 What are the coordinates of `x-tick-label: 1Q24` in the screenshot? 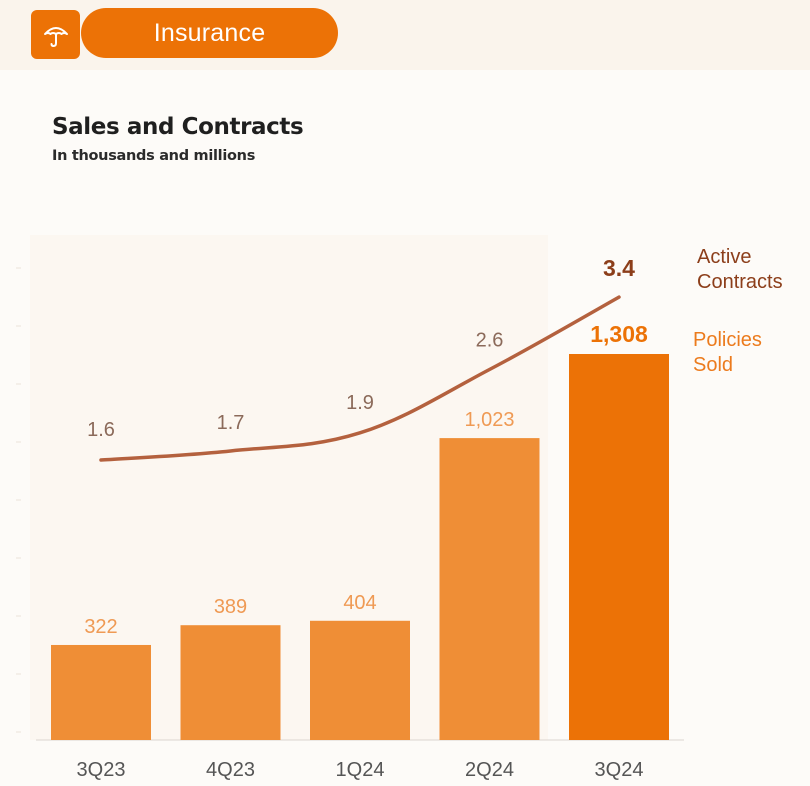 It's located at (360, 770).